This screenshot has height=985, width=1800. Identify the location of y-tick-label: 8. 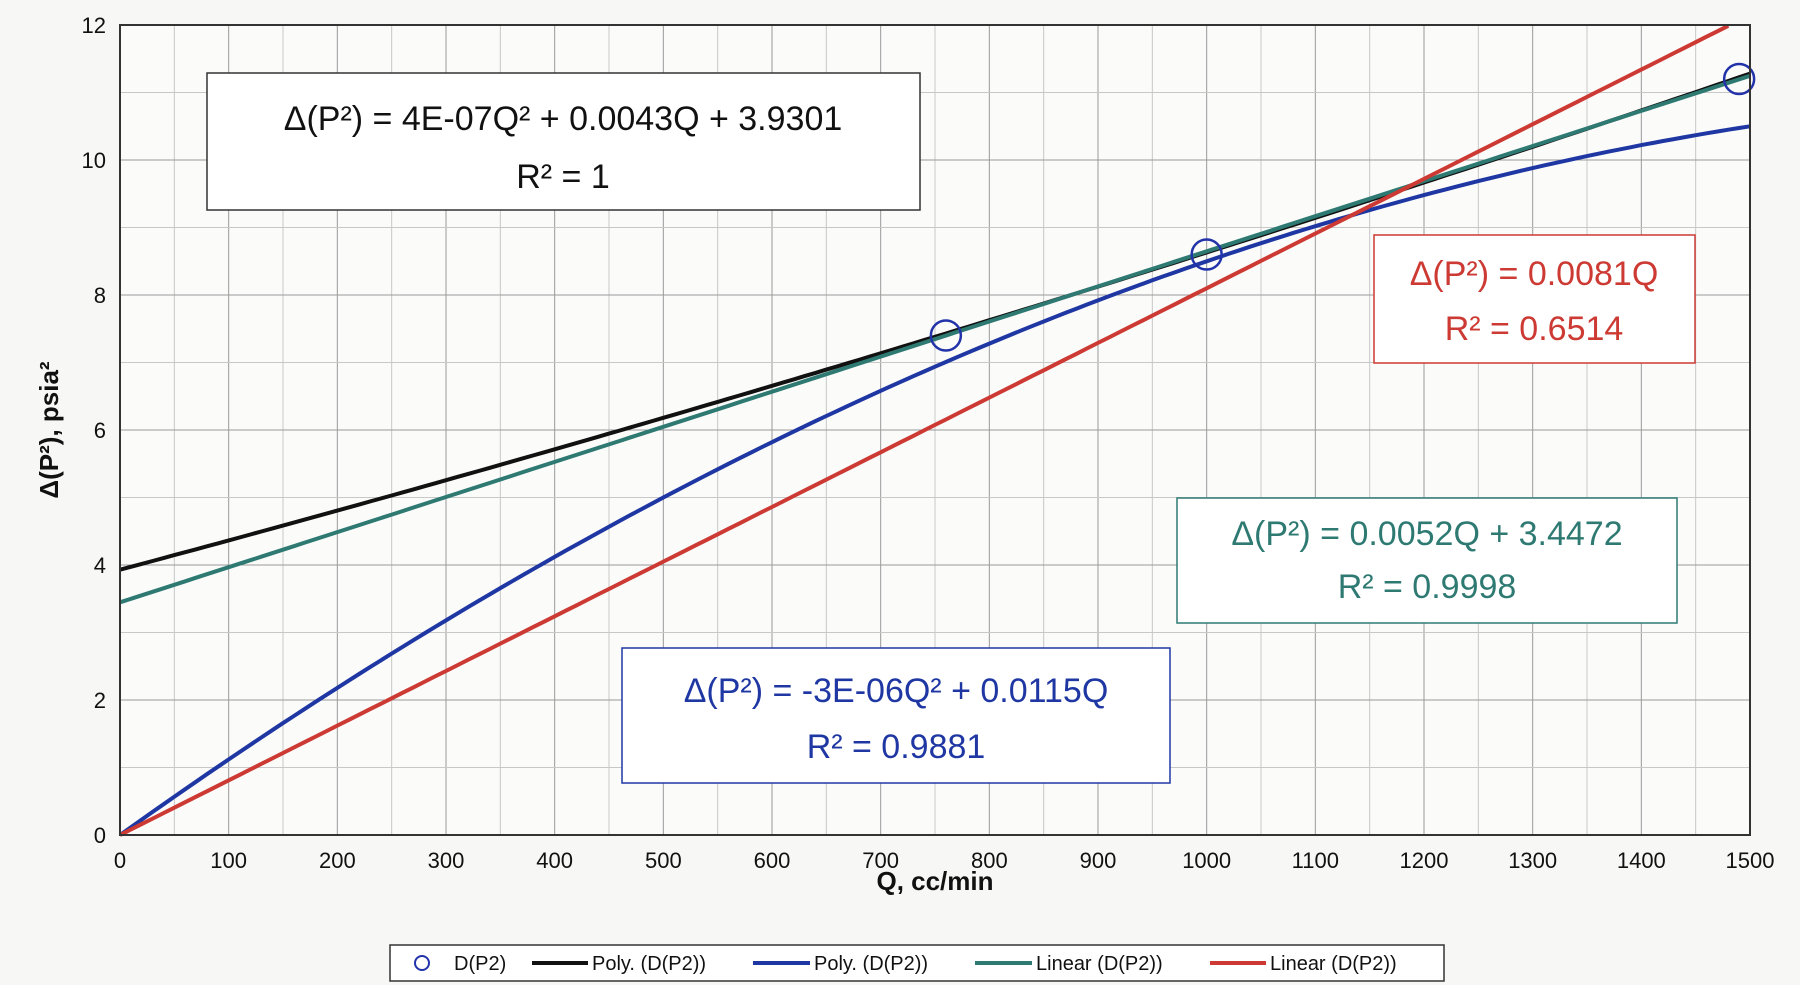
(100, 295).